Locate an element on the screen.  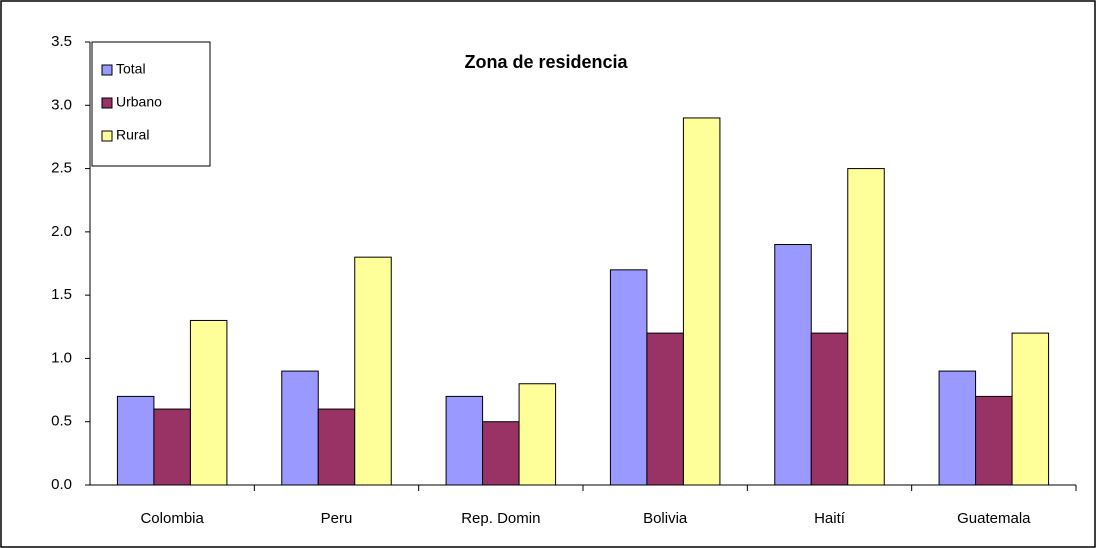
y-tick-label: 1.0 is located at coordinates (61, 357).